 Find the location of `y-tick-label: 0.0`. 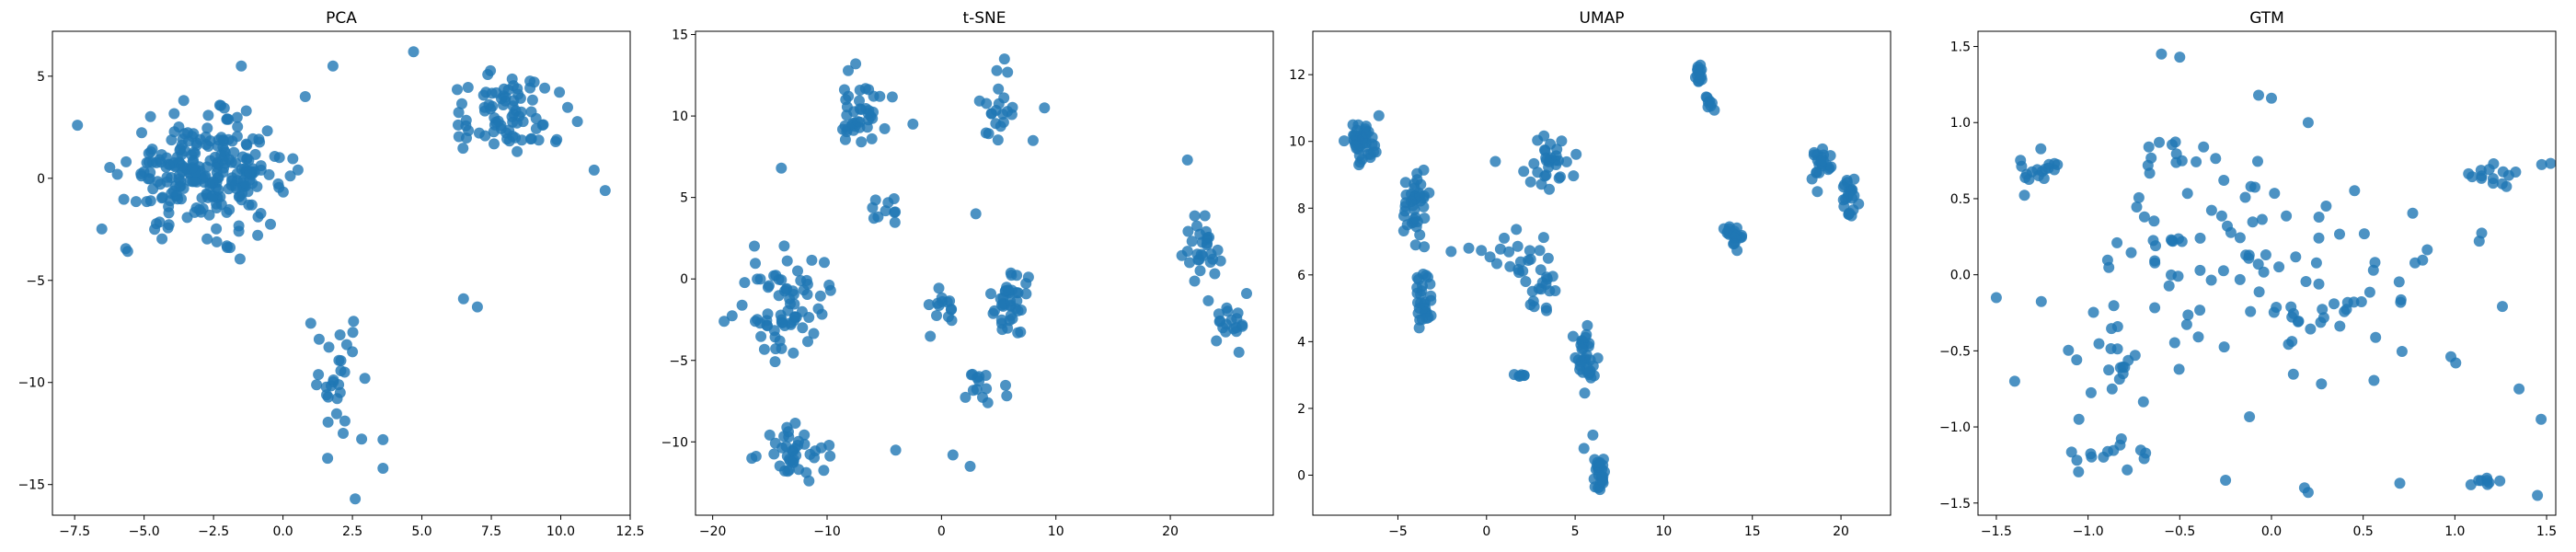

y-tick-label: 0.0 is located at coordinates (1960, 276).